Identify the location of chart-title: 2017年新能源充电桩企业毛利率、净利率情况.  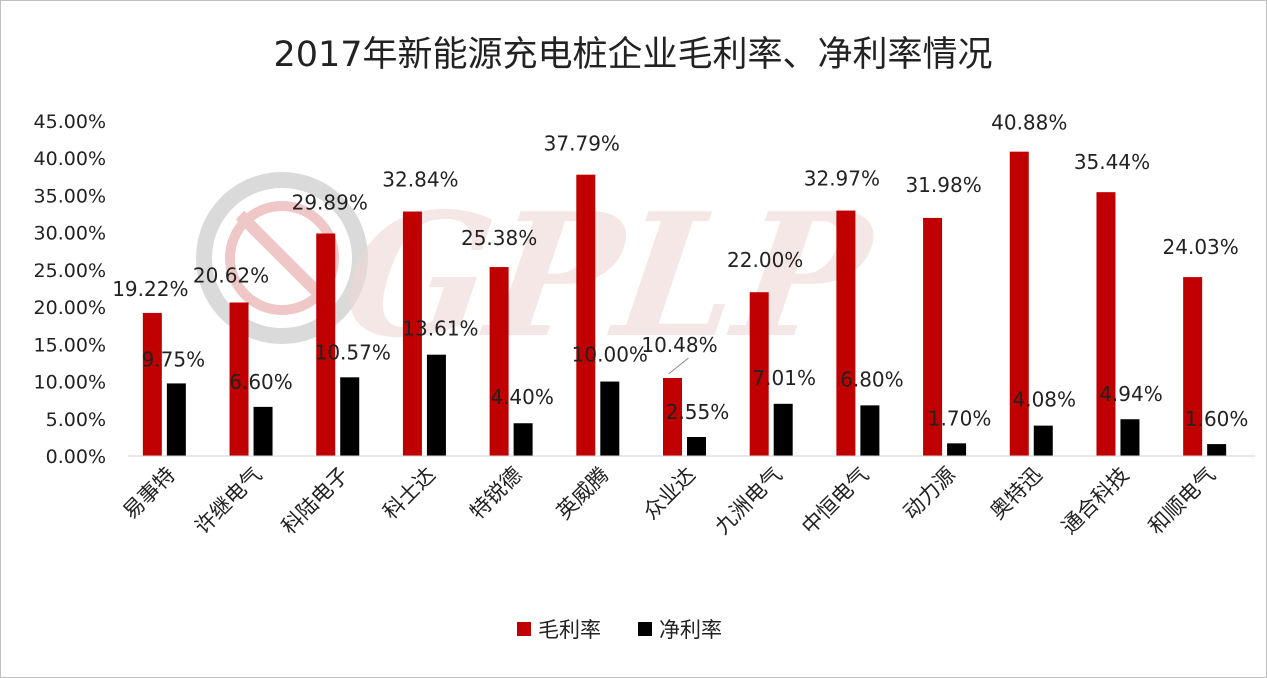
(632, 55).